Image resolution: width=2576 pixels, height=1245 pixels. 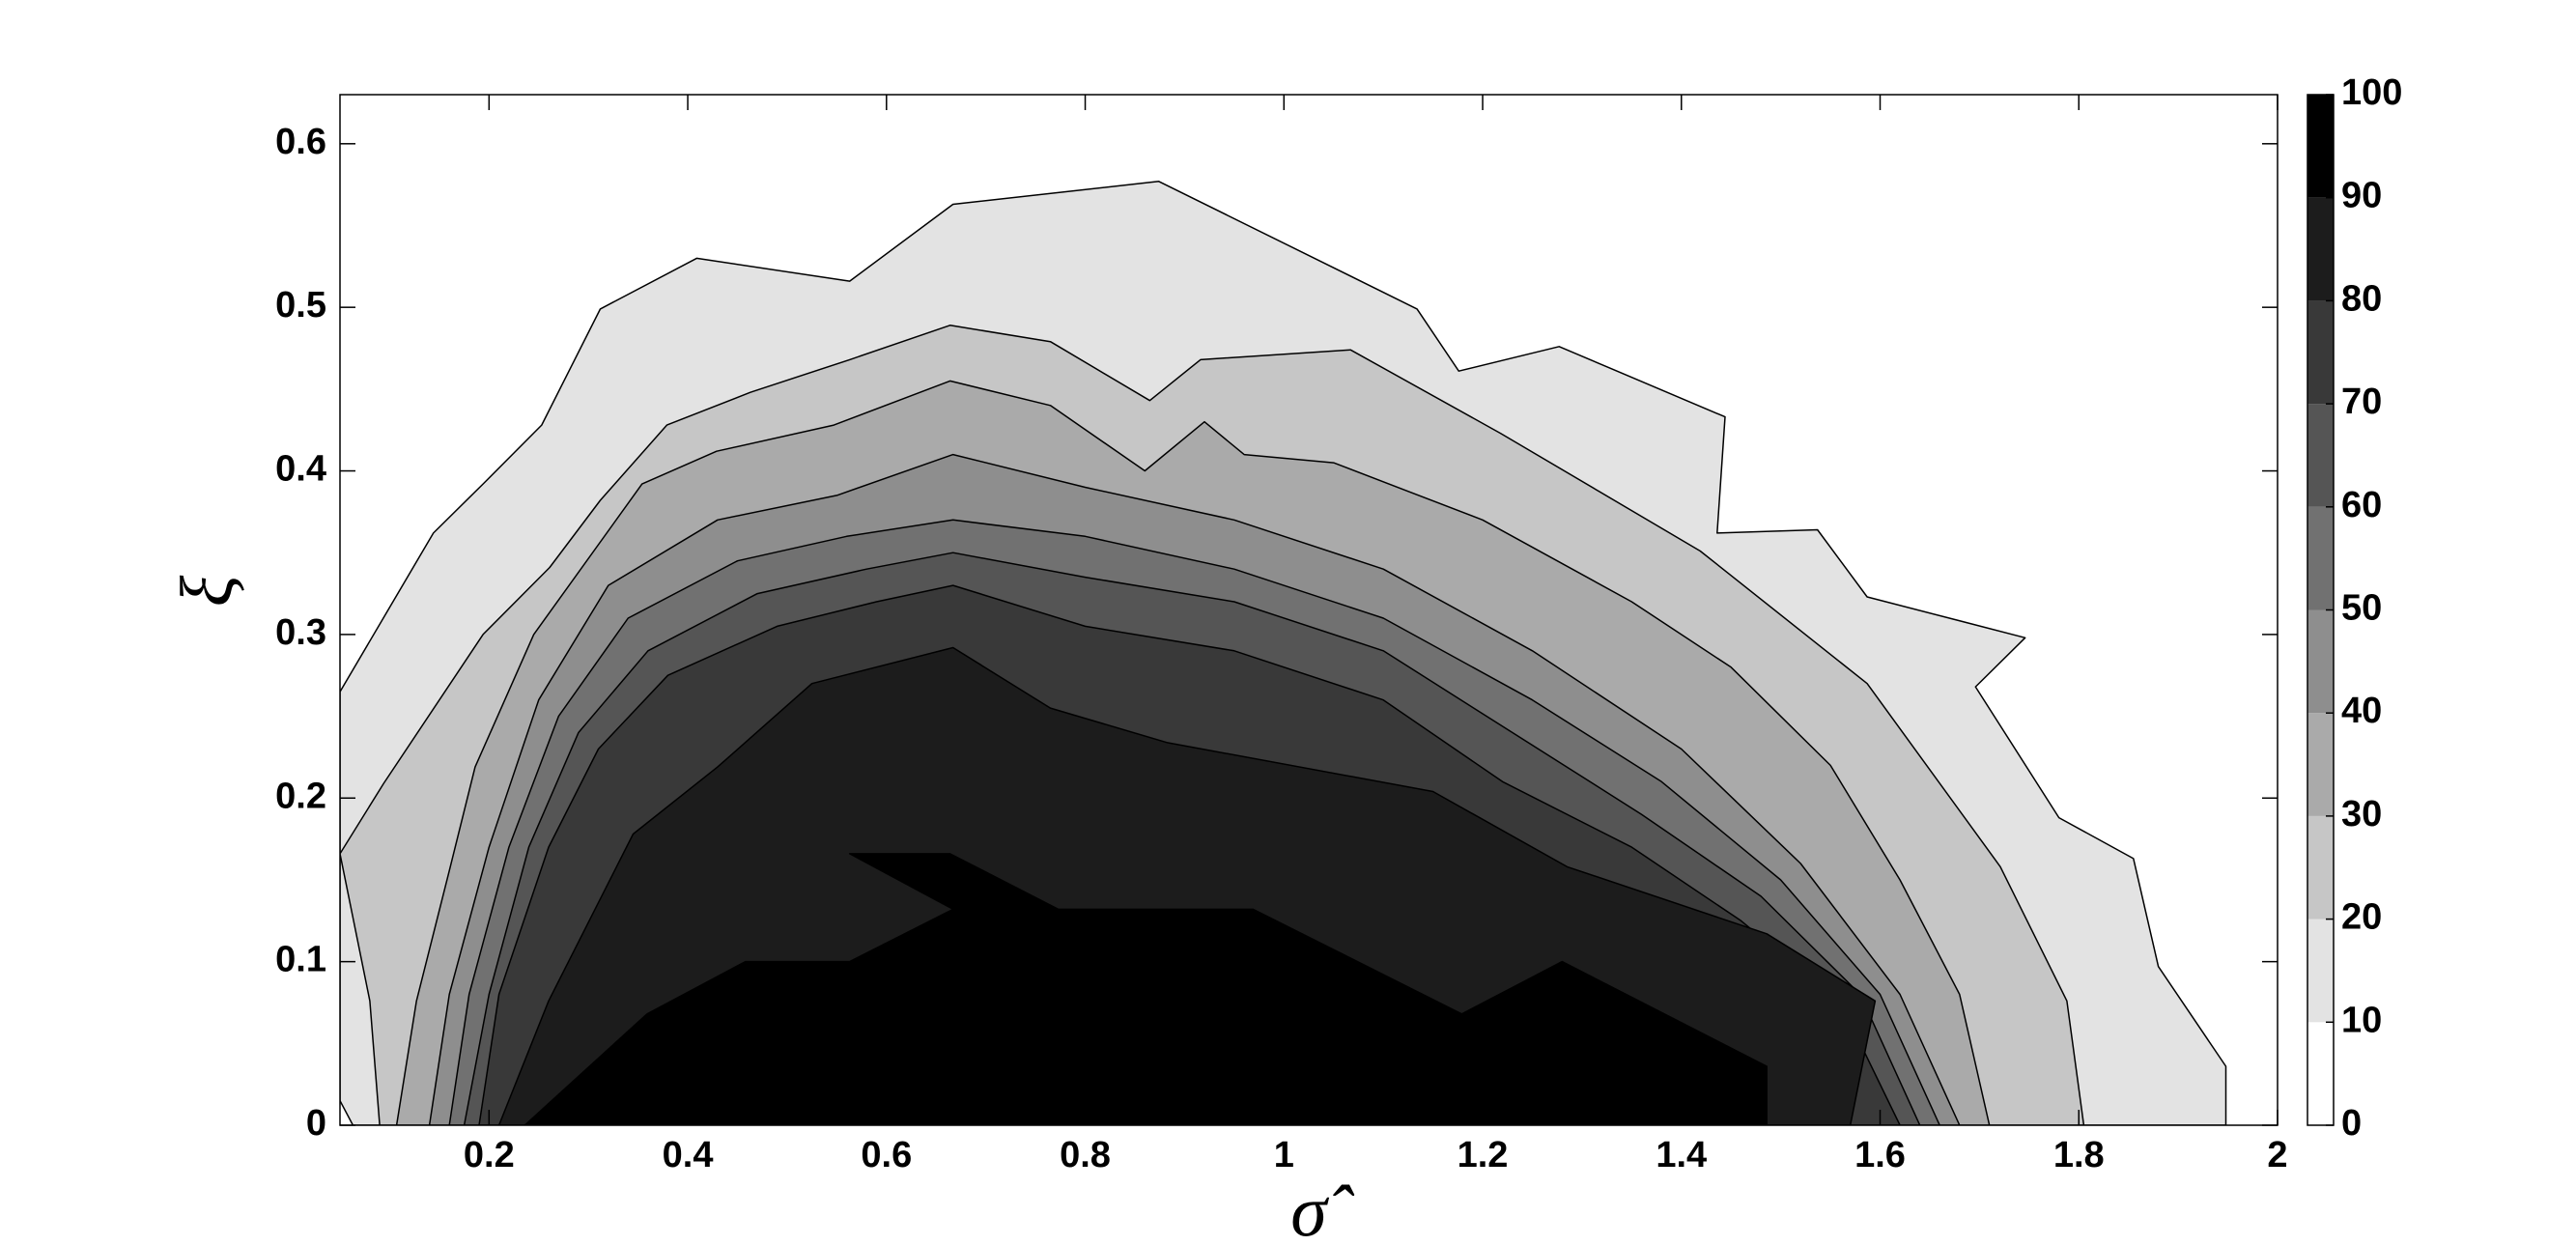 I want to click on x-tick-label: 0.4, so click(x=688, y=1155).